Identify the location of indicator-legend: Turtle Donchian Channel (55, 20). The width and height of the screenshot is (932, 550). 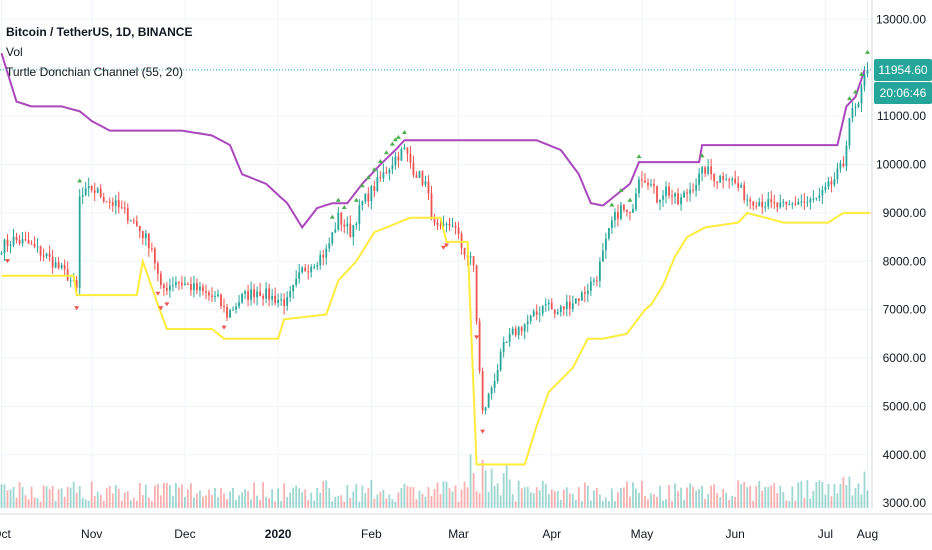
(94, 72).